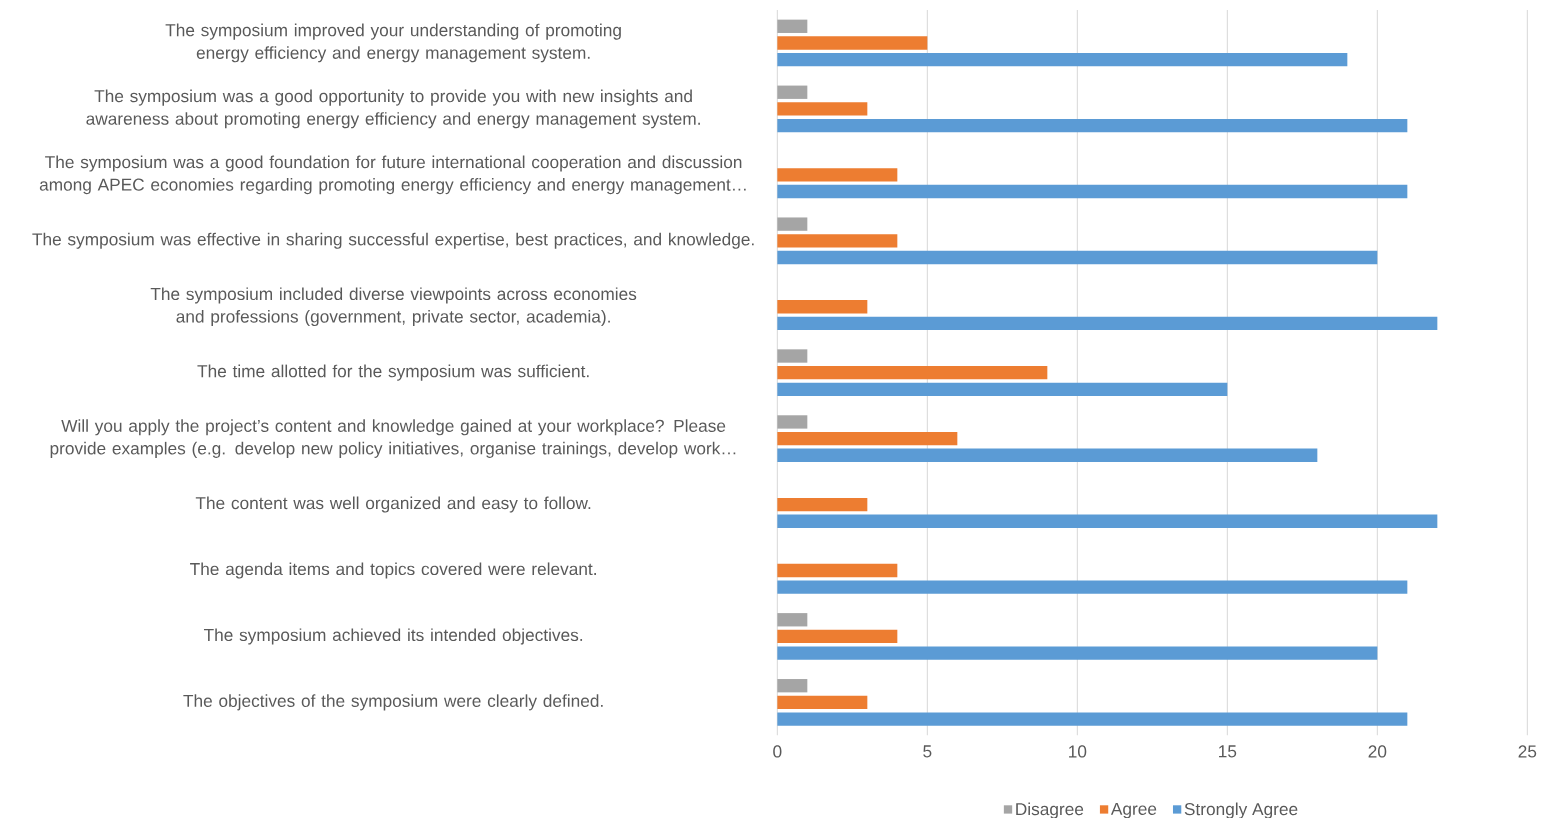  I want to click on y-tick-label: The objectives of the symposium were clearly defined., so click(393, 702).